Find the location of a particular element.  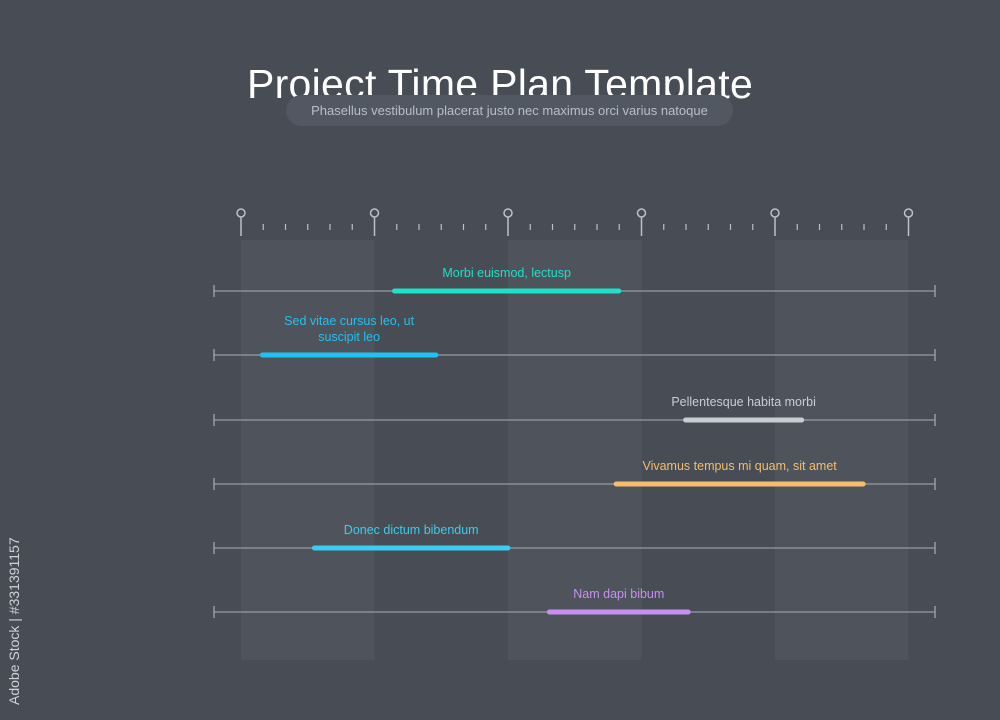

task-label: Morbi euismod, lectusp is located at coordinates (506, 273).